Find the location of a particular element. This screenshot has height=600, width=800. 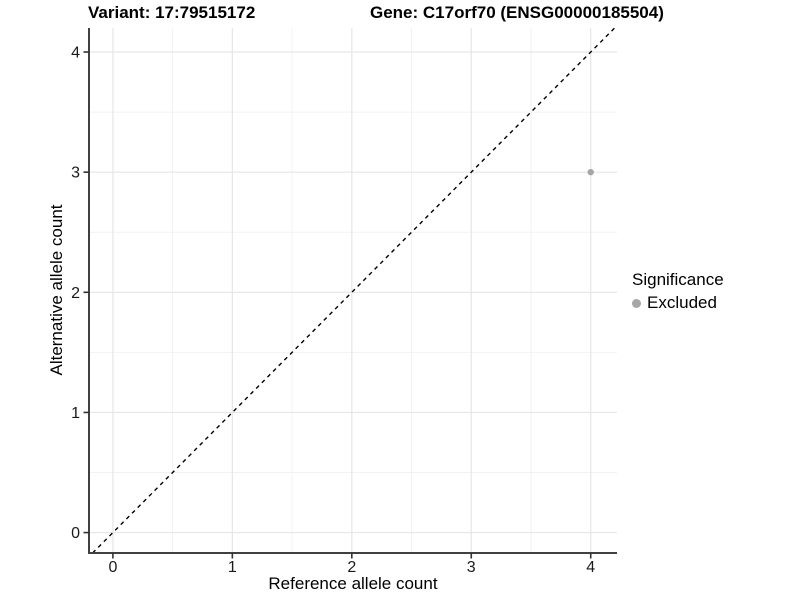

legend-title: Significance is located at coordinates (678, 279).